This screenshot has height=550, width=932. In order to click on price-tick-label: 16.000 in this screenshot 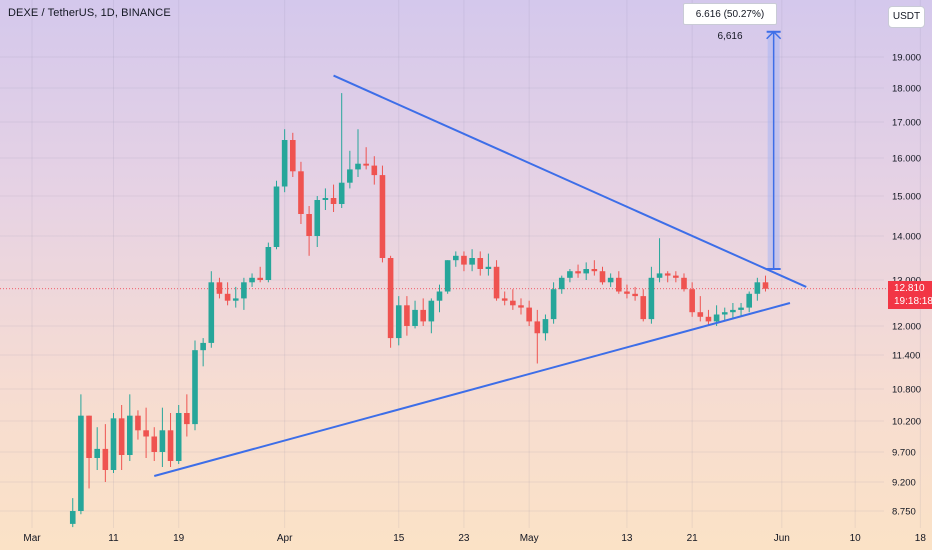, I will do `click(906, 159)`.